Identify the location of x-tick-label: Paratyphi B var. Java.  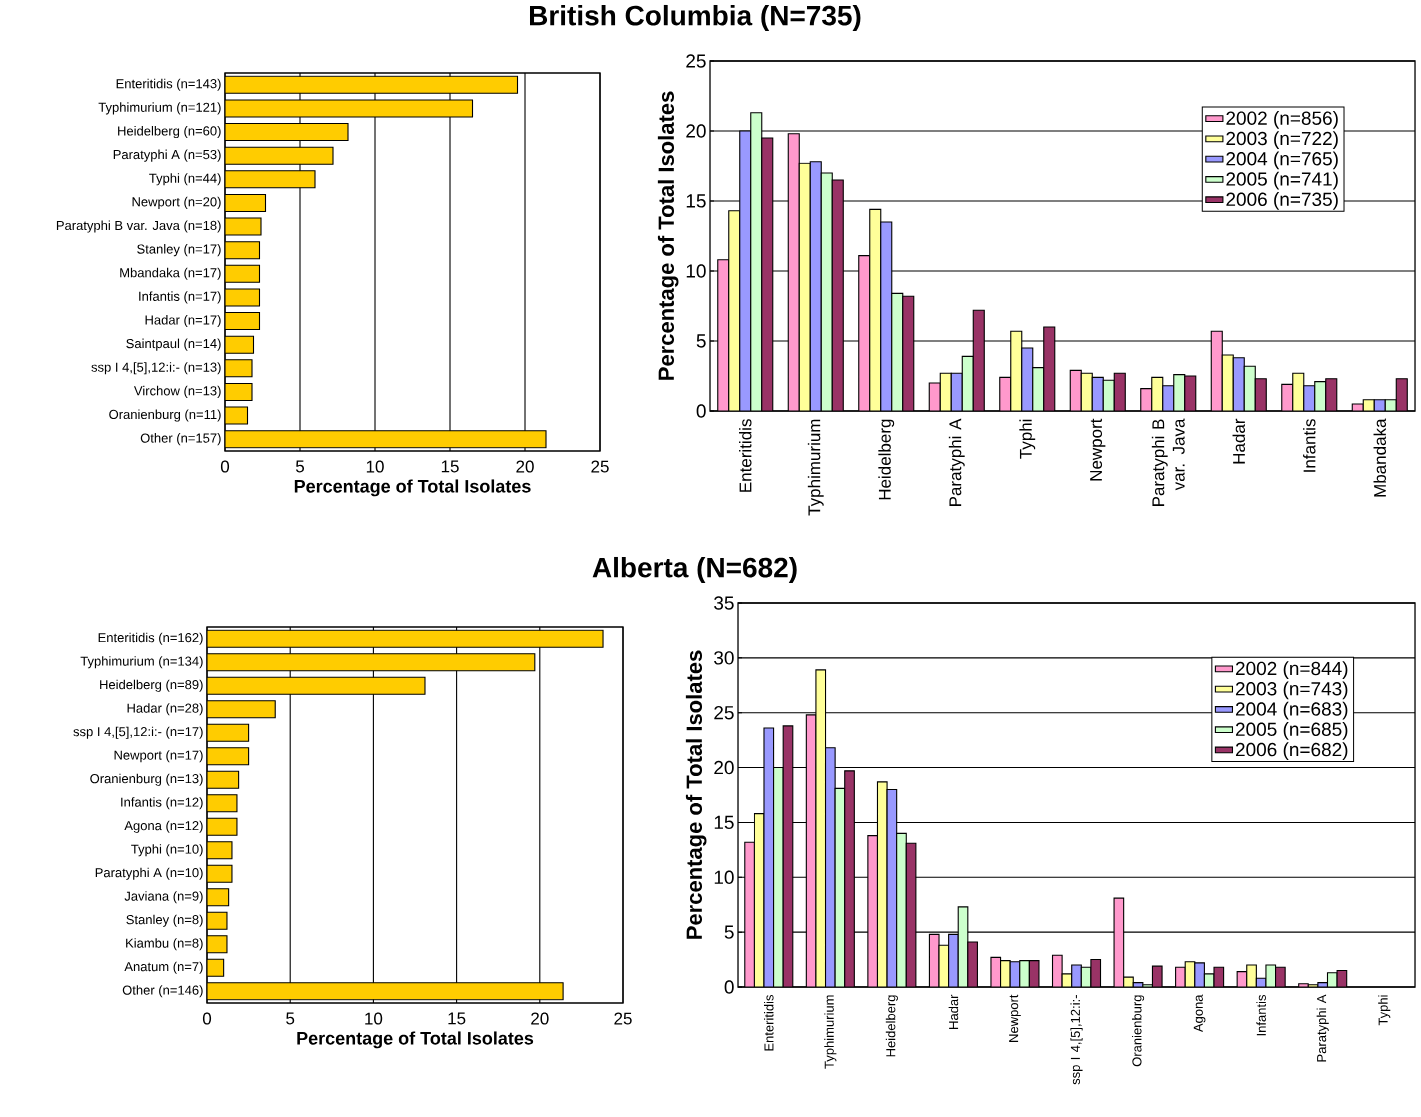
(1168, 462).